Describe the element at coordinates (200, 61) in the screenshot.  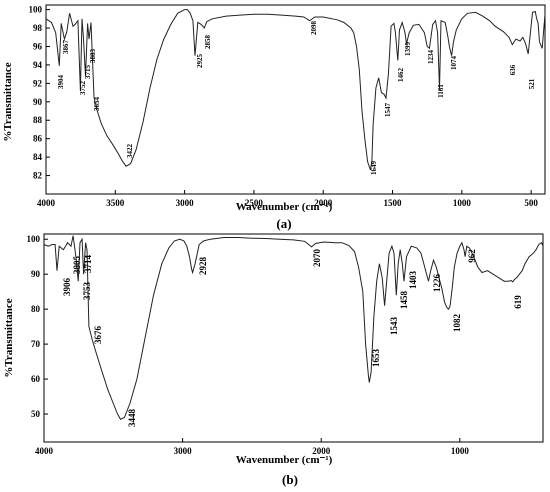
I see `peak-label: 2925` at that location.